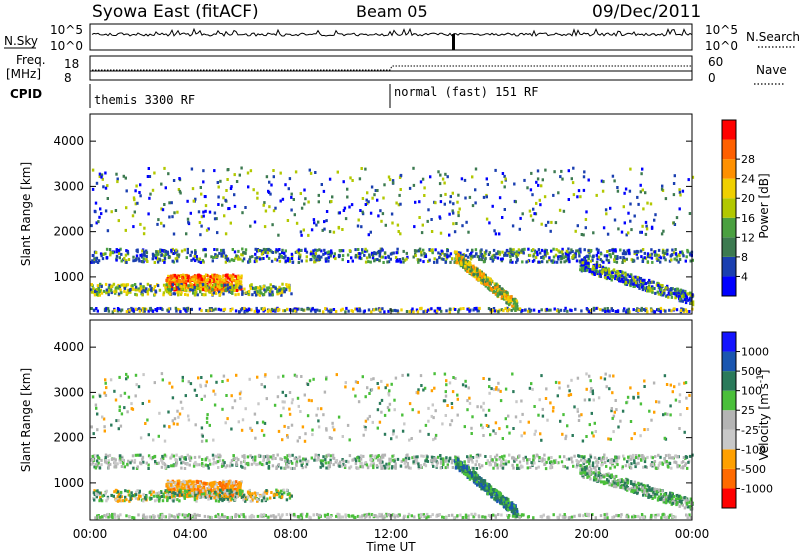  Describe the element at coordinates (729, 130) in the screenshot. I see `colorbar-segment` at that location.